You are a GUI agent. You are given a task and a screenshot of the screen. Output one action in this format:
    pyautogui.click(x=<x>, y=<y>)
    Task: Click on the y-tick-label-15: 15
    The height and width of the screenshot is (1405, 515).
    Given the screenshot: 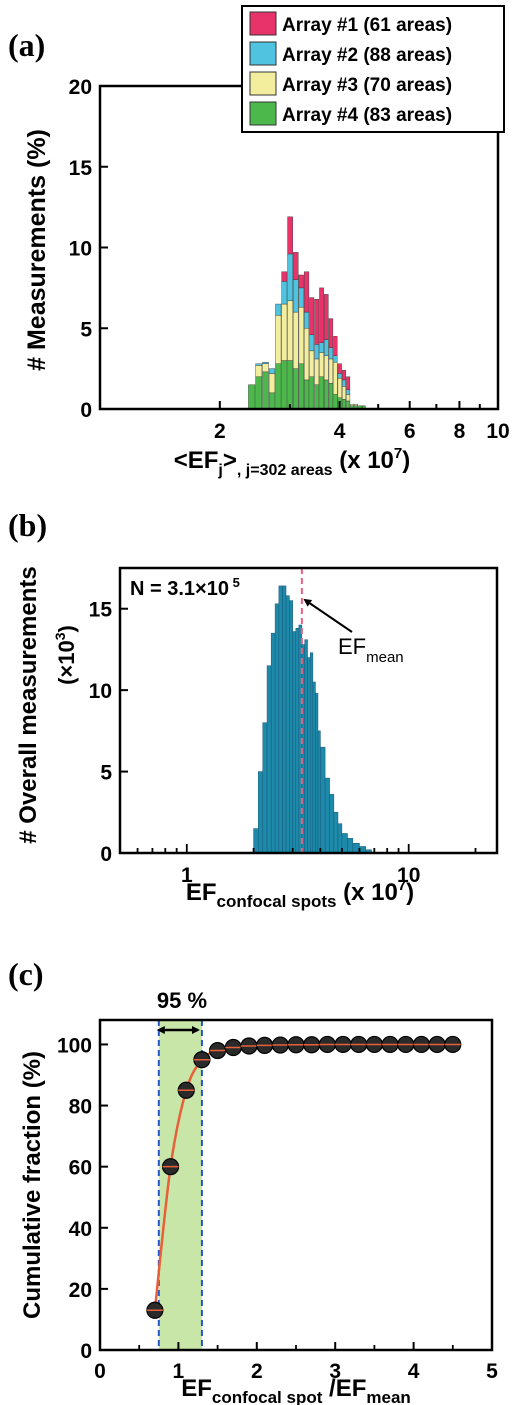 What is the action you would take?
    pyautogui.click(x=81, y=168)
    